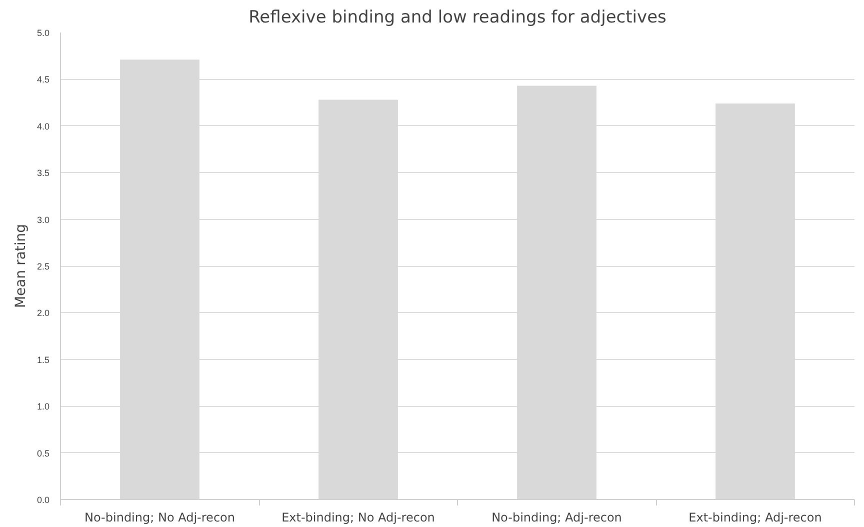 The image size is (864, 527). What do you see at coordinates (557, 517) in the screenshot?
I see `x-tick-label: No-binding; Adj-recon` at bounding box center [557, 517].